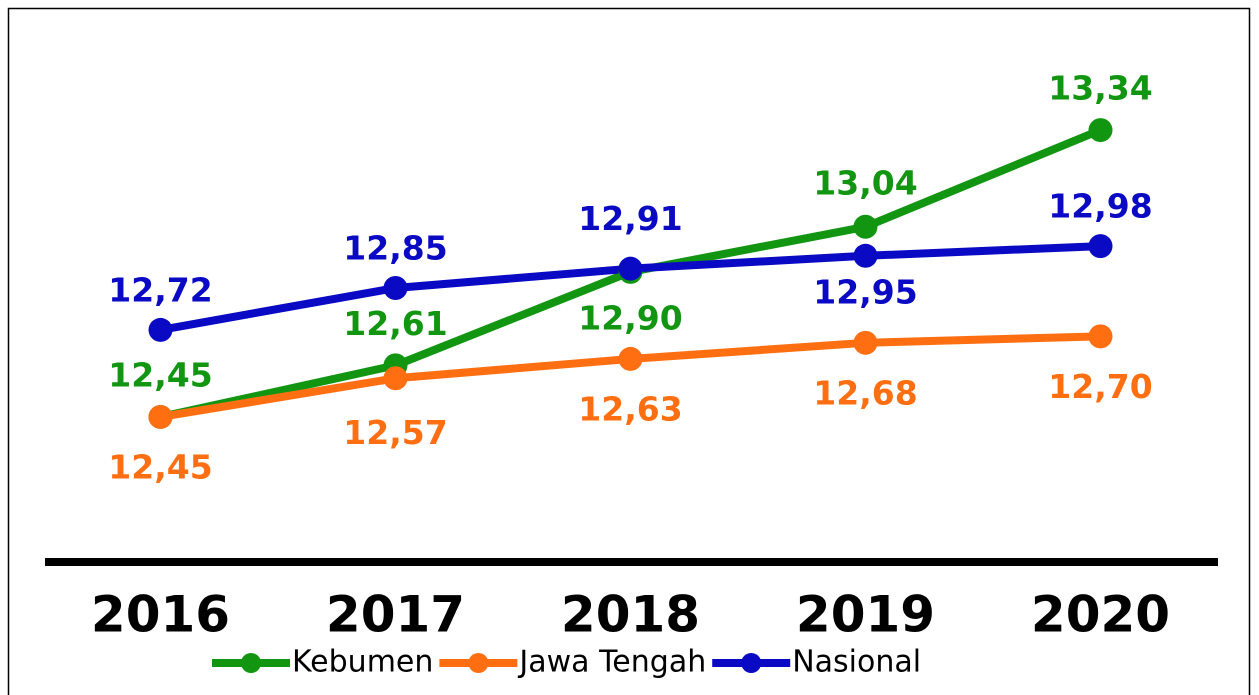  What do you see at coordinates (395, 432) in the screenshot?
I see `data-label: 12,57` at bounding box center [395, 432].